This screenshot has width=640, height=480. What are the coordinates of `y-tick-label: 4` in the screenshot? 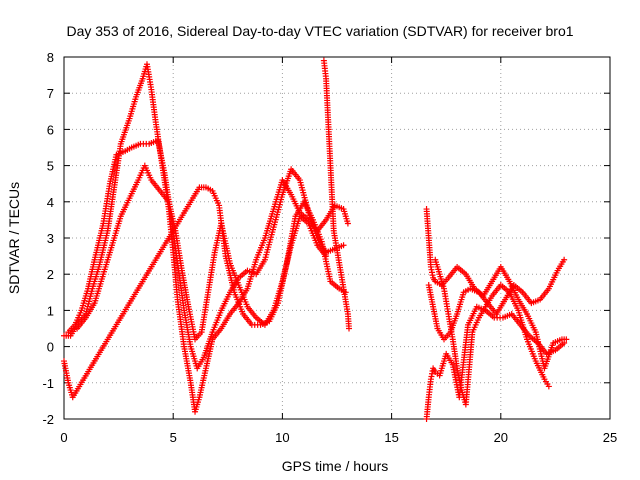 It's located at (50, 202).